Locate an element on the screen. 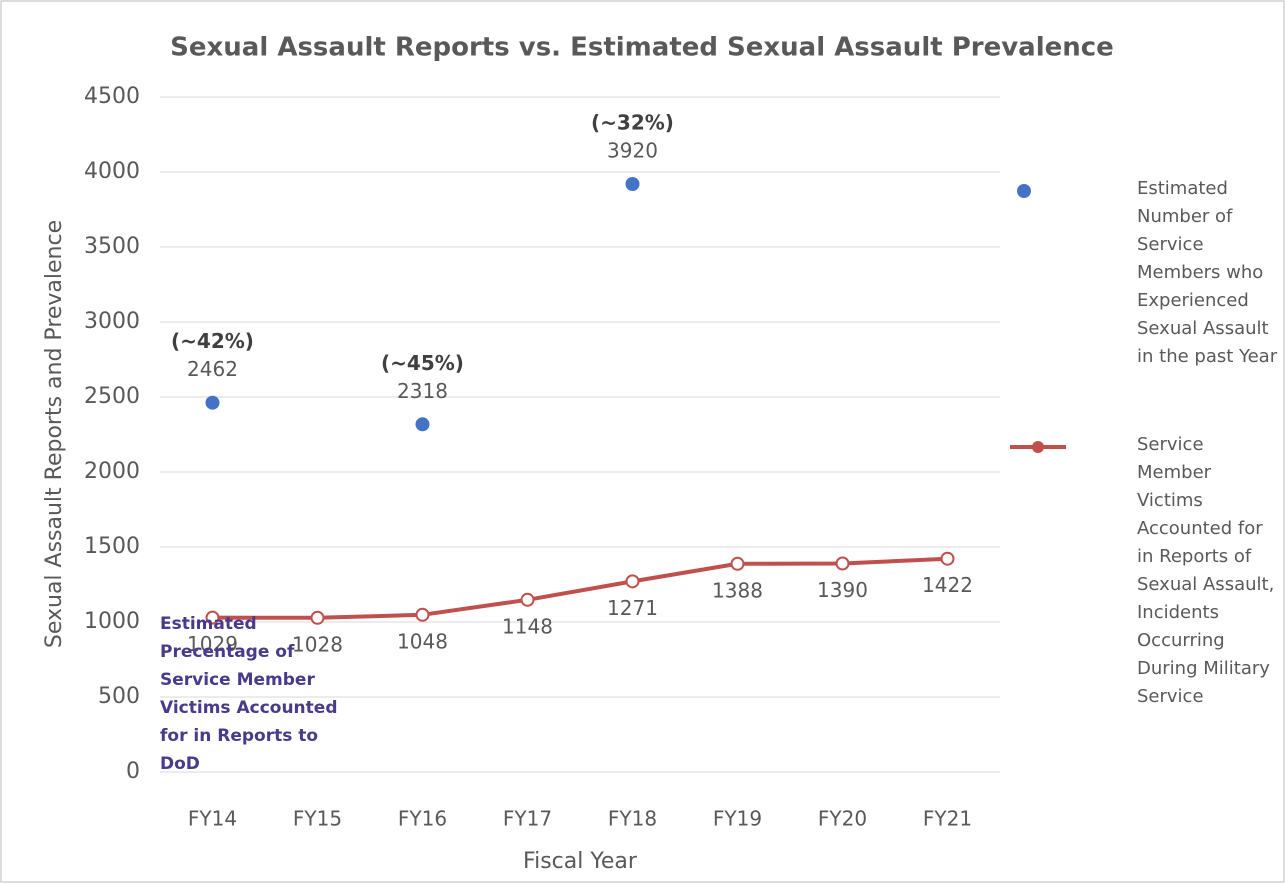 Image resolution: width=1285 pixels, height=883 pixels. data-label: 1048 is located at coordinates (422, 641).